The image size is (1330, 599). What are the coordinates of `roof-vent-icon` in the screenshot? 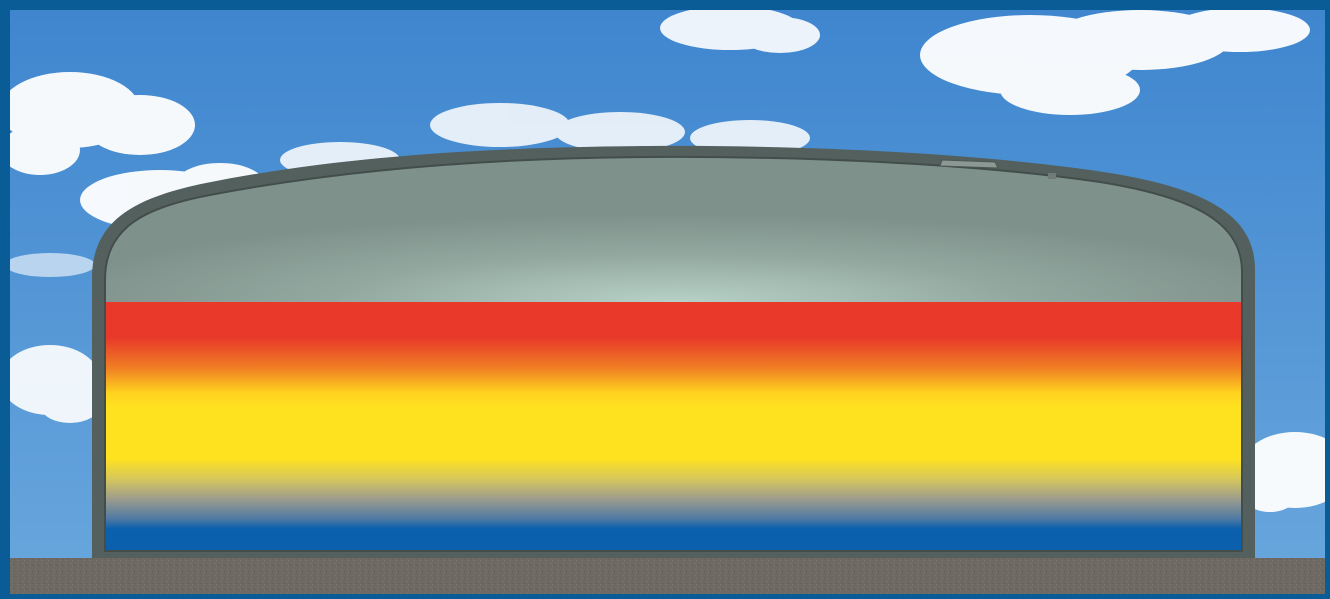 It's located at (997, 169).